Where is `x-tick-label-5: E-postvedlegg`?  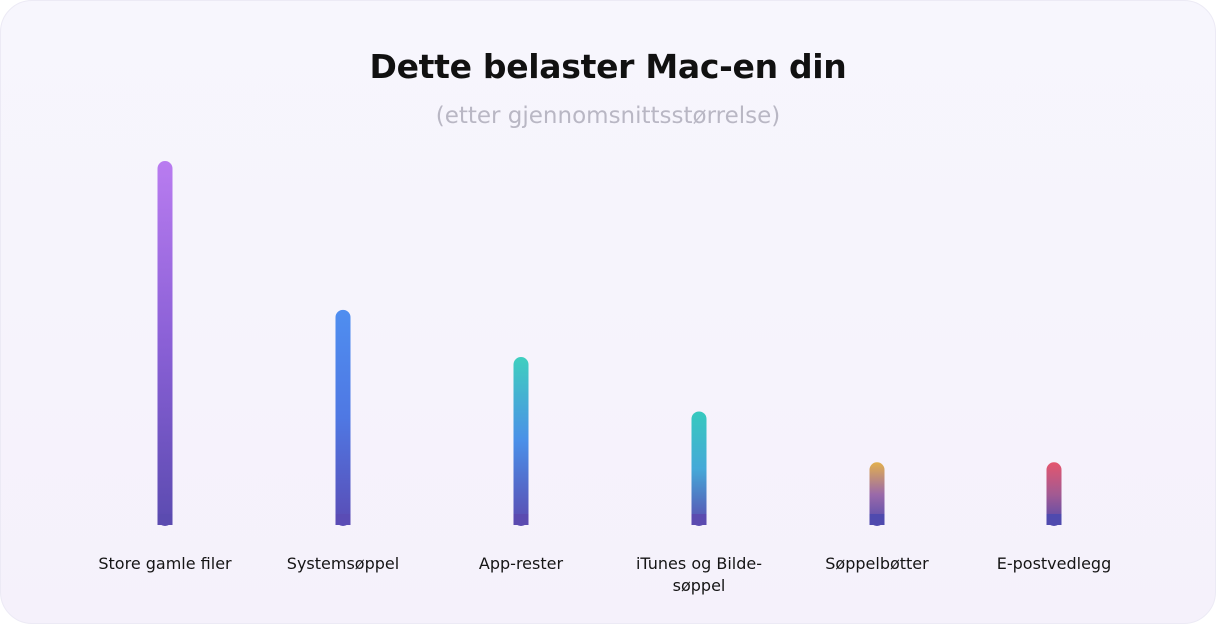 x-tick-label-5: E-postvedlegg is located at coordinates (1054, 563).